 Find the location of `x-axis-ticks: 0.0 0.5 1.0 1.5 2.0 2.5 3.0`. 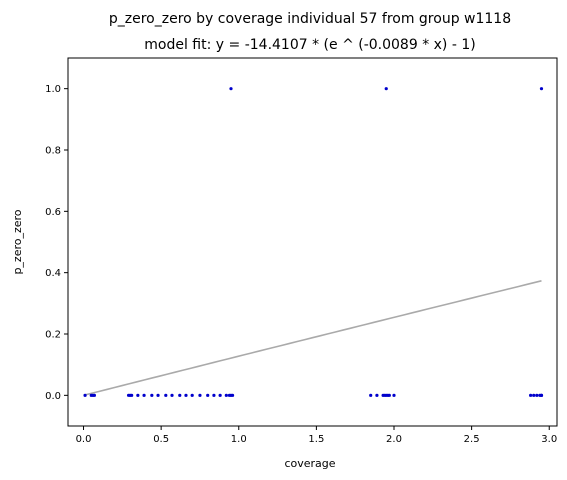

x-axis-ticks: 0.0 0.5 1.0 1.5 2.0 2.5 3.0 is located at coordinates (316, 435).